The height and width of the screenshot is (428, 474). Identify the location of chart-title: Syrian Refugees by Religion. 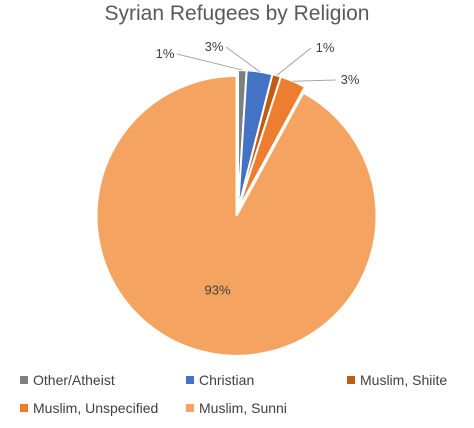
(237, 13).